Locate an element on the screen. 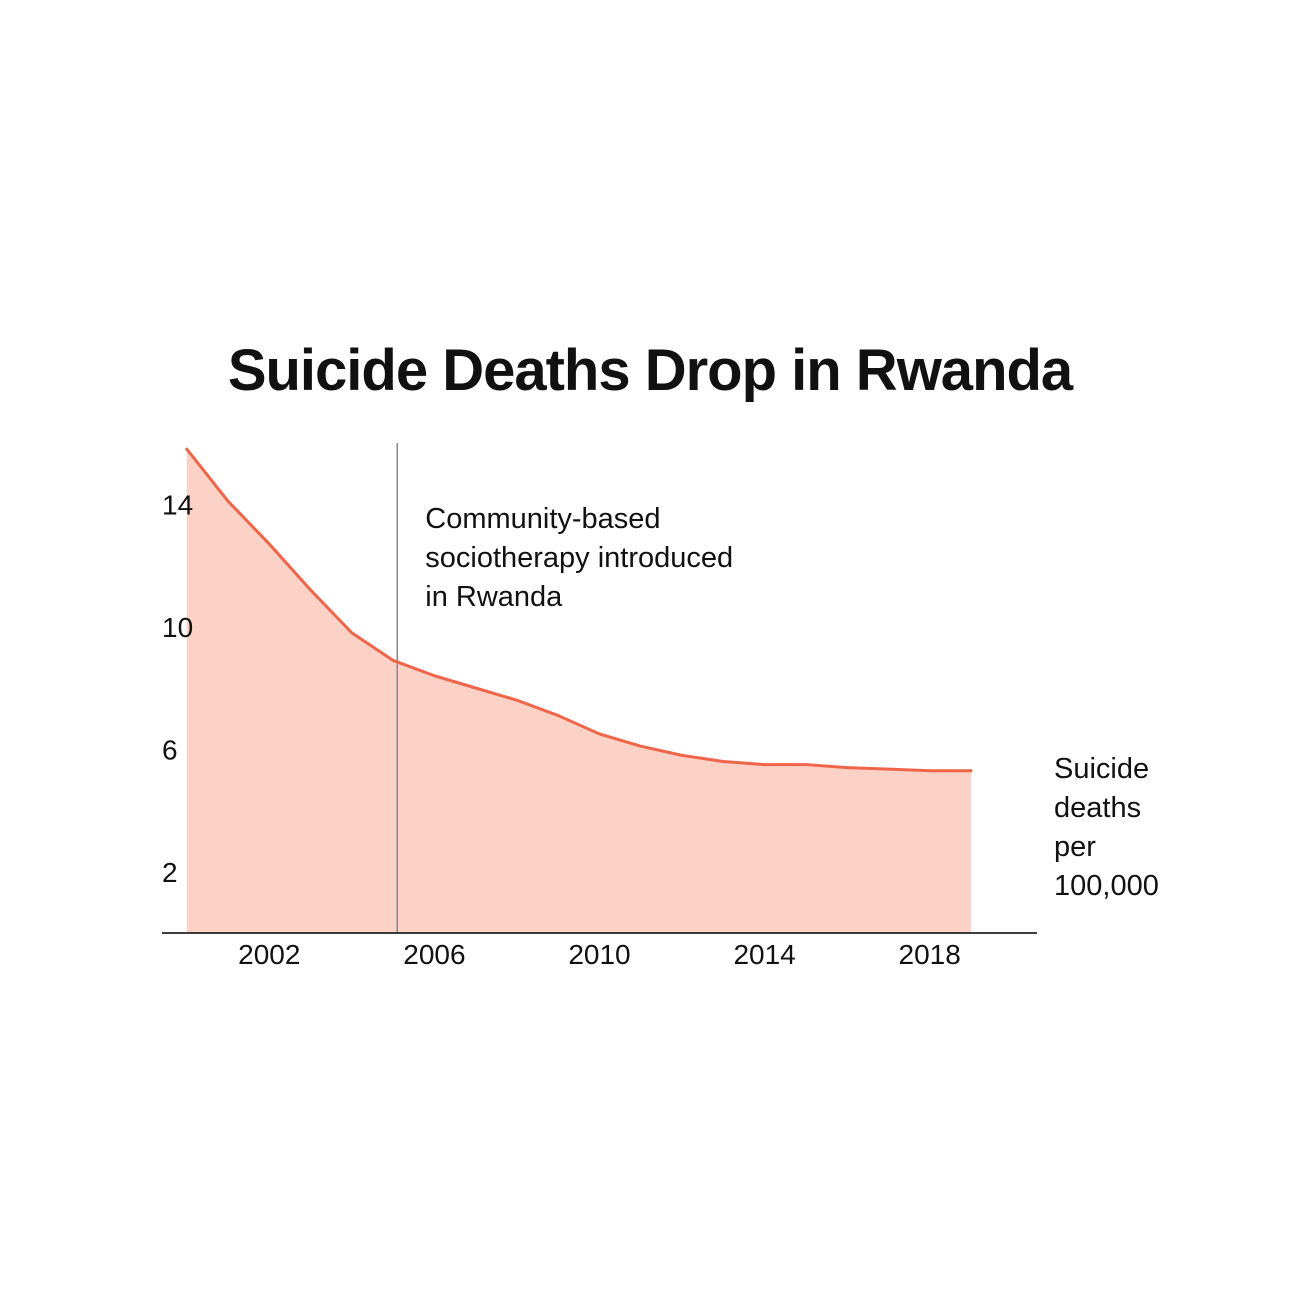 The width and height of the screenshot is (1300, 1300). annotation-text: sociotherapy introduced is located at coordinates (579, 558).